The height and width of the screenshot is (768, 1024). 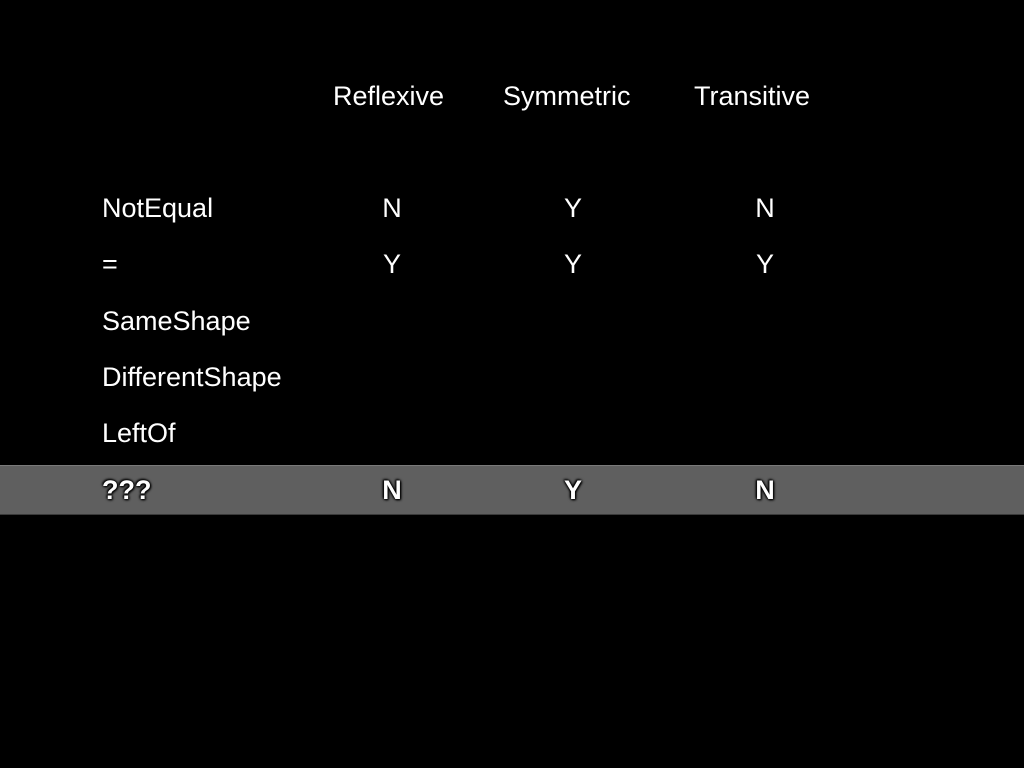 What do you see at coordinates (391, 264) in the screenshot?
I see `cell-reflexive: Y` at bounding box center [391, 264].